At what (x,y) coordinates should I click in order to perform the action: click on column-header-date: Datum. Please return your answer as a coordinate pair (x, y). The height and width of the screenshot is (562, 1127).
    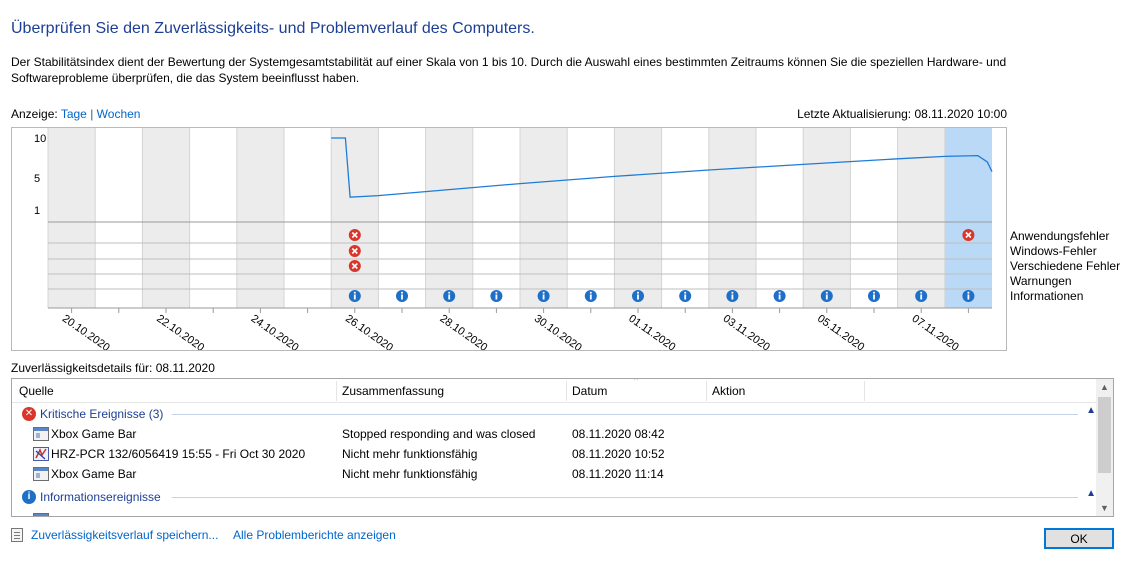
    Looking at the image, I should click on (590, 391).